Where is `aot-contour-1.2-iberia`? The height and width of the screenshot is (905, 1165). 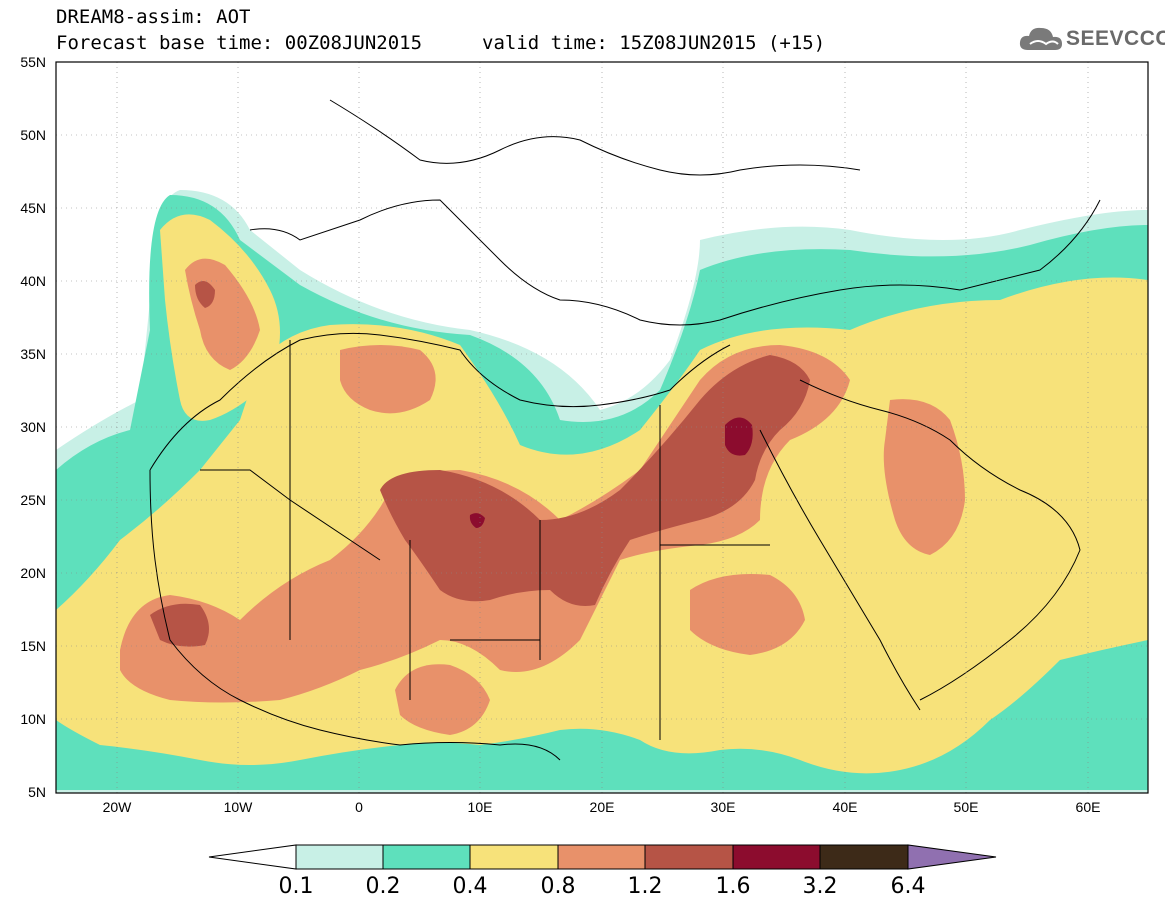
aot-contour-1.2-iberia is located at coordinates (205, 294).